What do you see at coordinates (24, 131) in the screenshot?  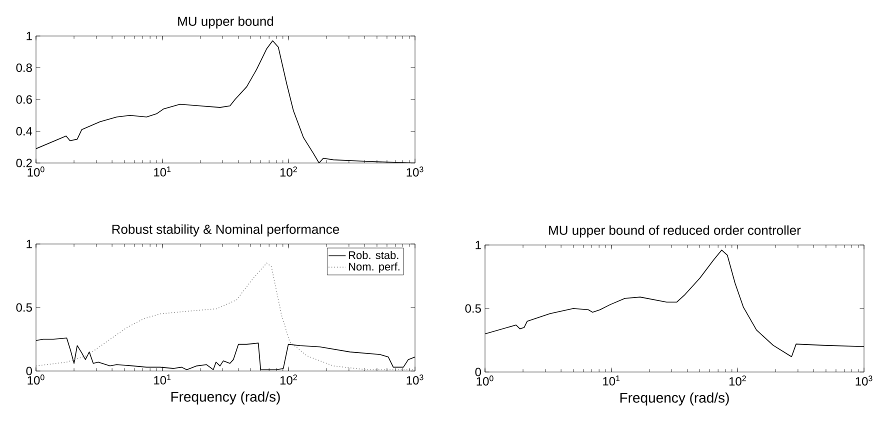 I see `y-tick-label: 0.4` at bounding box center [24, 131].